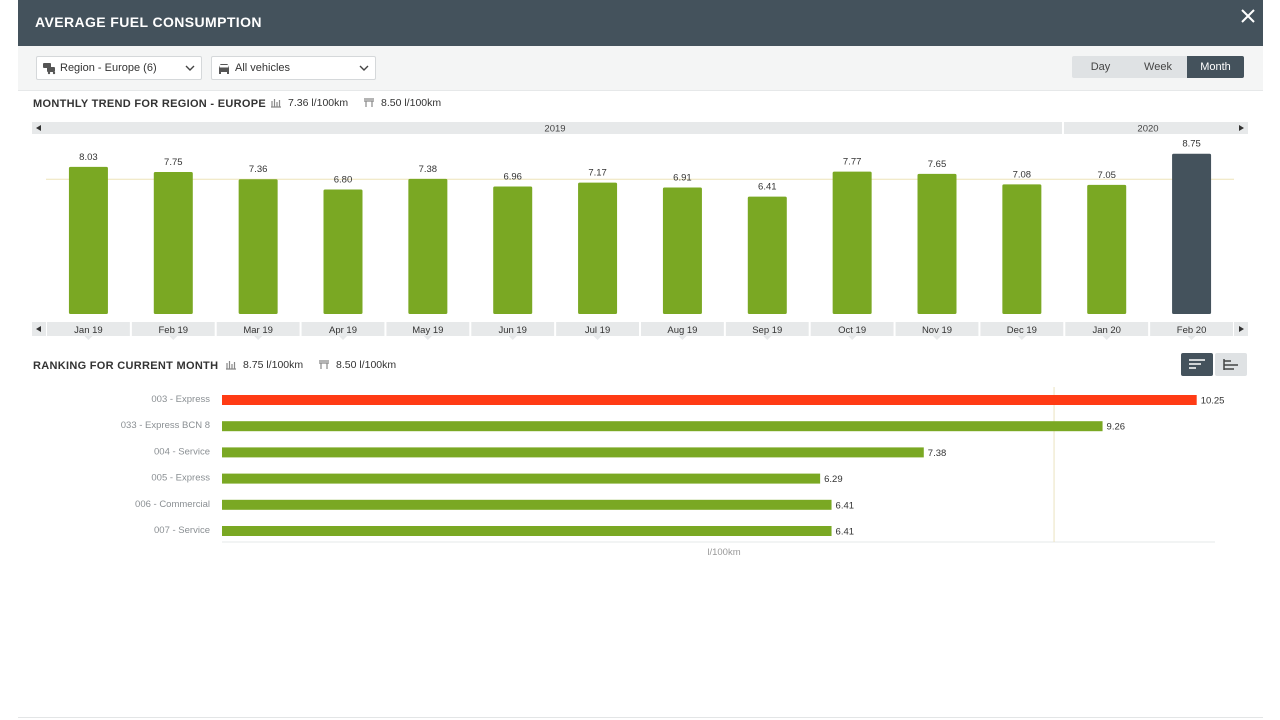 The image size is (1280, 720). I want to click on month-tick-label: Feb 19, so click(173, 330).